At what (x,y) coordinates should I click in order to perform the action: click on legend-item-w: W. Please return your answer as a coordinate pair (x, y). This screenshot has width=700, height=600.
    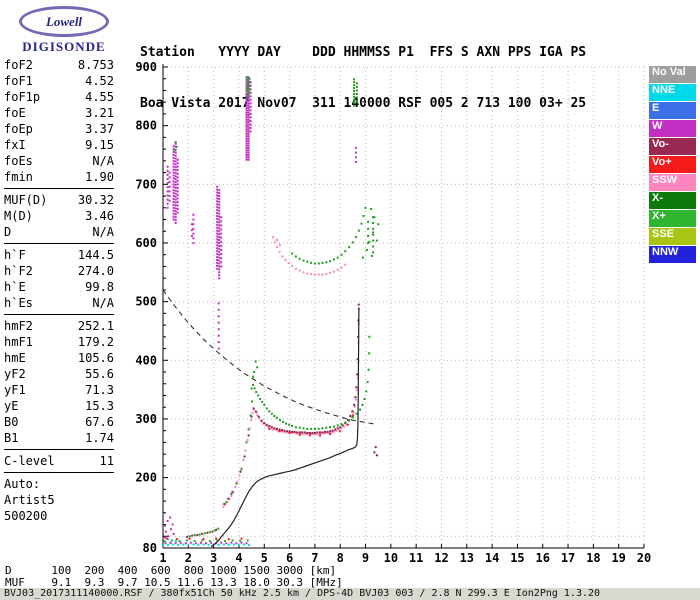
    Looking at the image, I should click on (672, 128).